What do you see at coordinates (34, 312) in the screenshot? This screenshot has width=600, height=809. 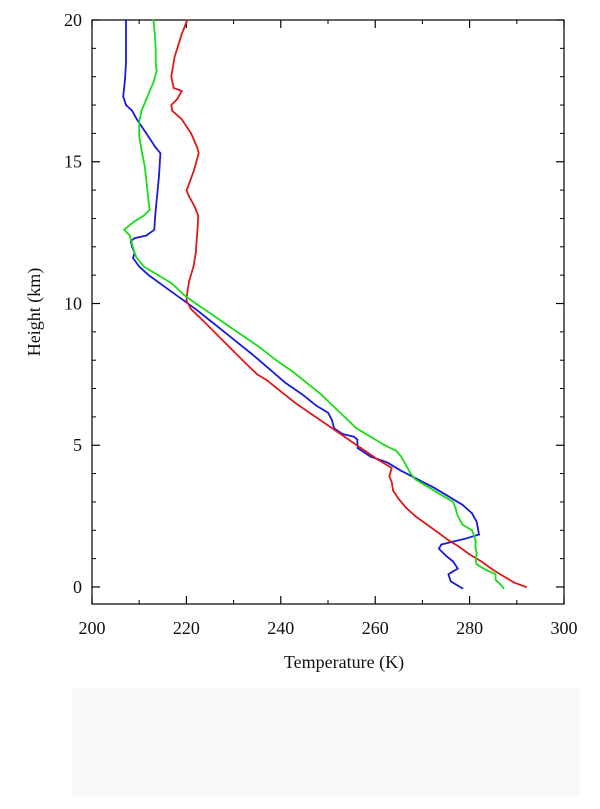 I see `y-axis-label: Height (km)` at bounding box center [34, 312].